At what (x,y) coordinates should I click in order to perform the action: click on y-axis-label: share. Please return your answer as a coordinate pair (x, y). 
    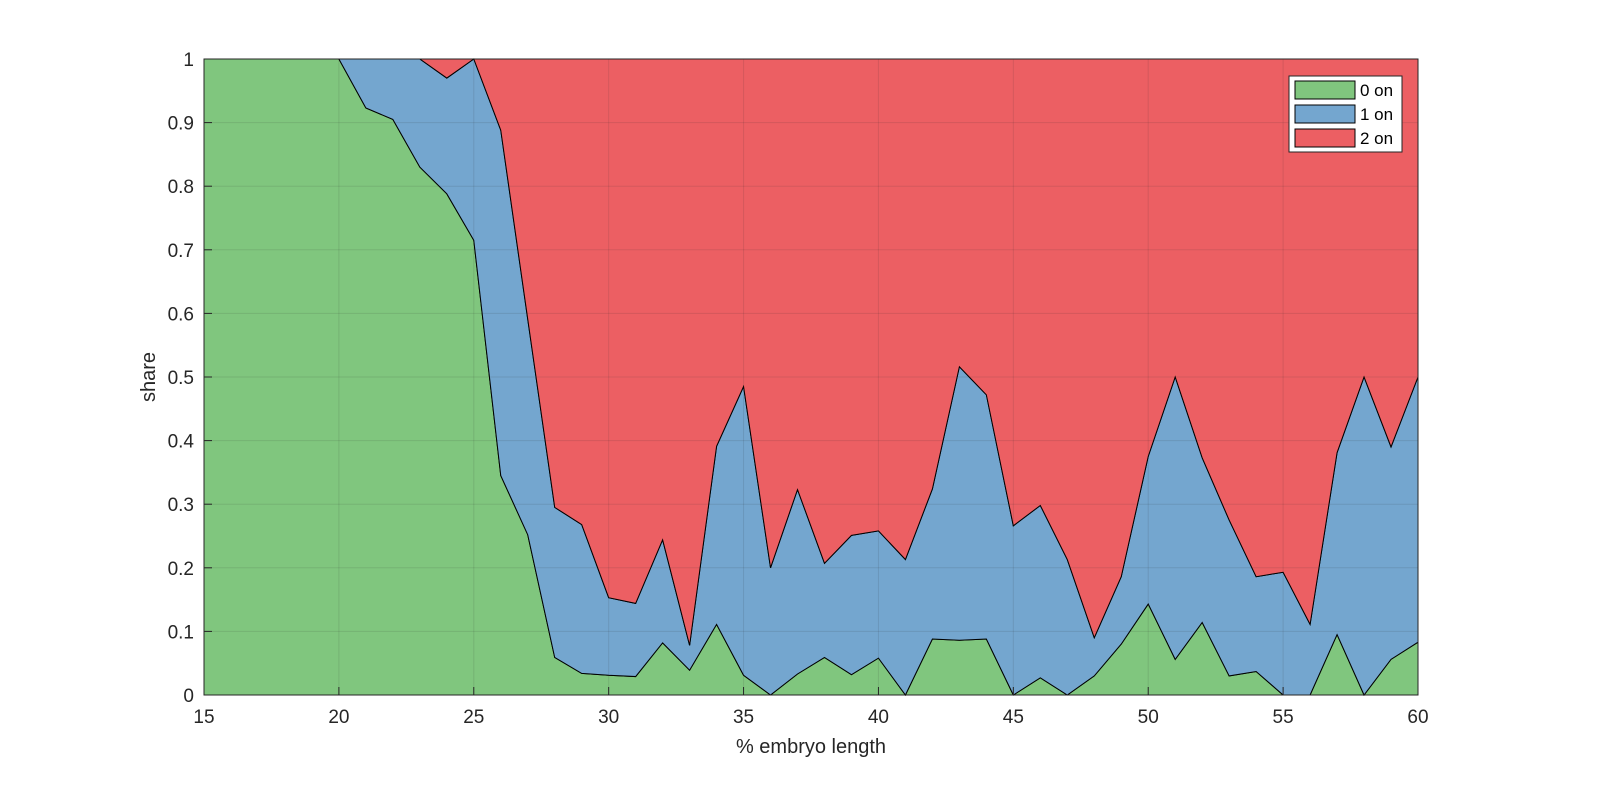
    Looking at the image, I should click on (149, 377).